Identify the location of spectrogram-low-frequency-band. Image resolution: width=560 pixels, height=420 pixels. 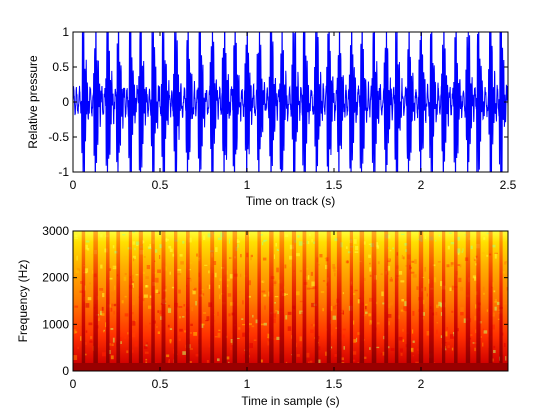
(290, 367).